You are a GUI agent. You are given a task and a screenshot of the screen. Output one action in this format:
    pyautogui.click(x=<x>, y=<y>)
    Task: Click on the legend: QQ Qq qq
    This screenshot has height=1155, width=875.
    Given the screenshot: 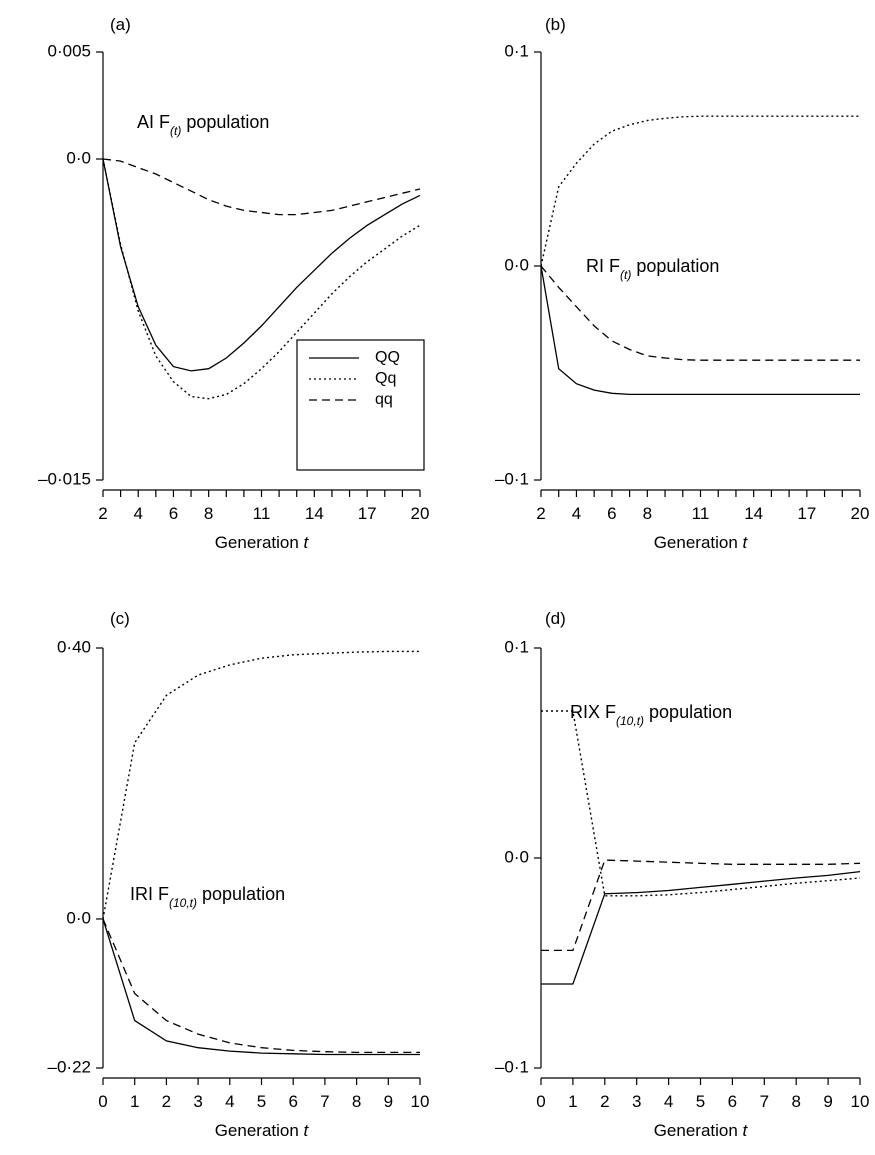 What is the action you would take?
    pyautogui.click(x=360, y=405)
    